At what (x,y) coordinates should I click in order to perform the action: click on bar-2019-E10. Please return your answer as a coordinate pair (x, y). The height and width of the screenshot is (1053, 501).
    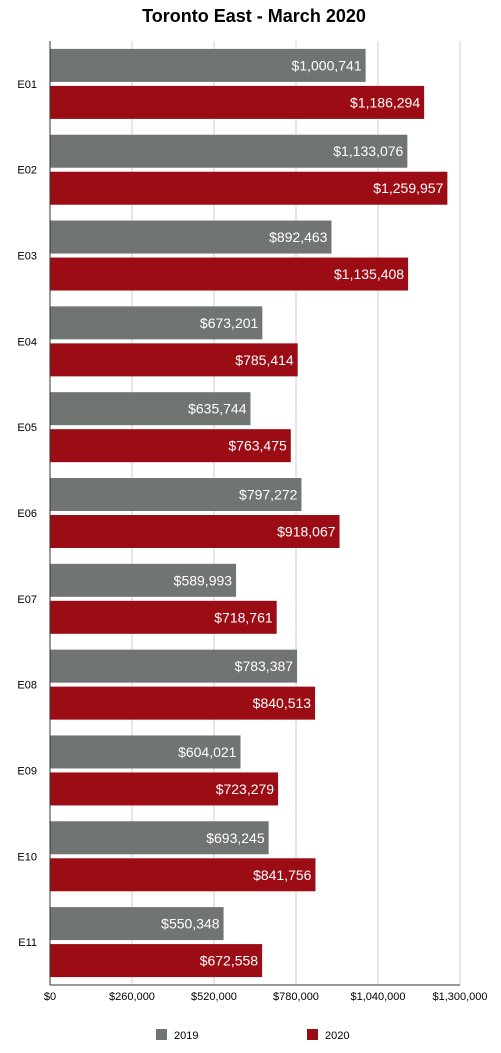
    Looking at the image, I should click on (159, 838).